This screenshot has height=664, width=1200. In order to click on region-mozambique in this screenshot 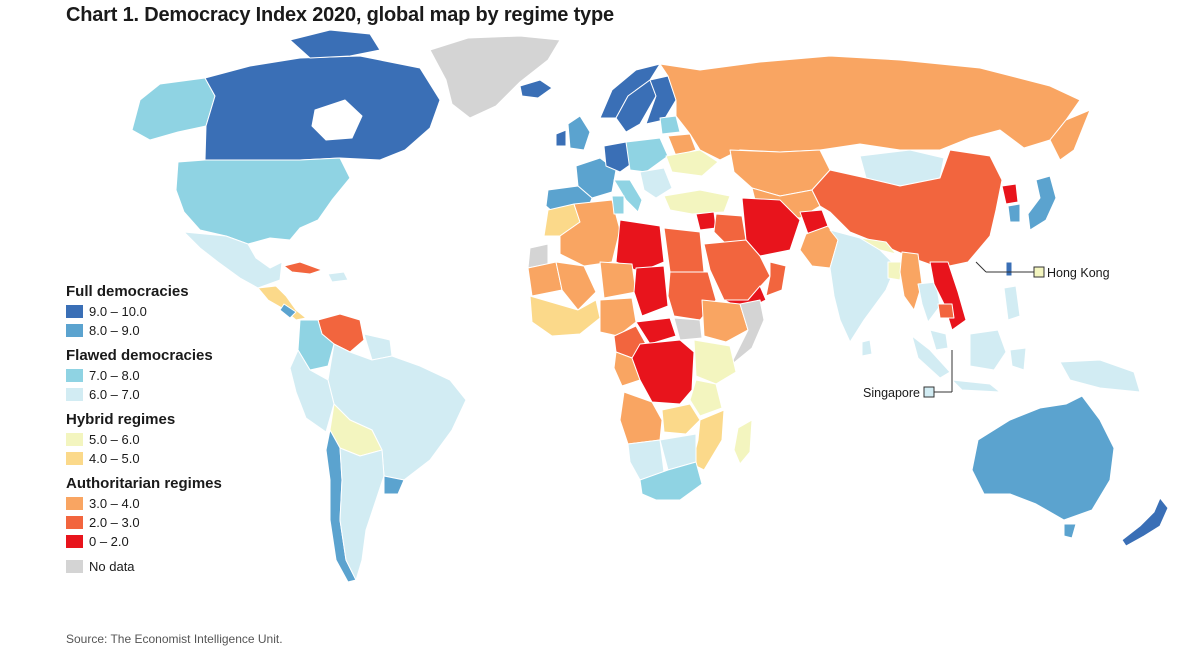, I will do `click(708, 440)`.